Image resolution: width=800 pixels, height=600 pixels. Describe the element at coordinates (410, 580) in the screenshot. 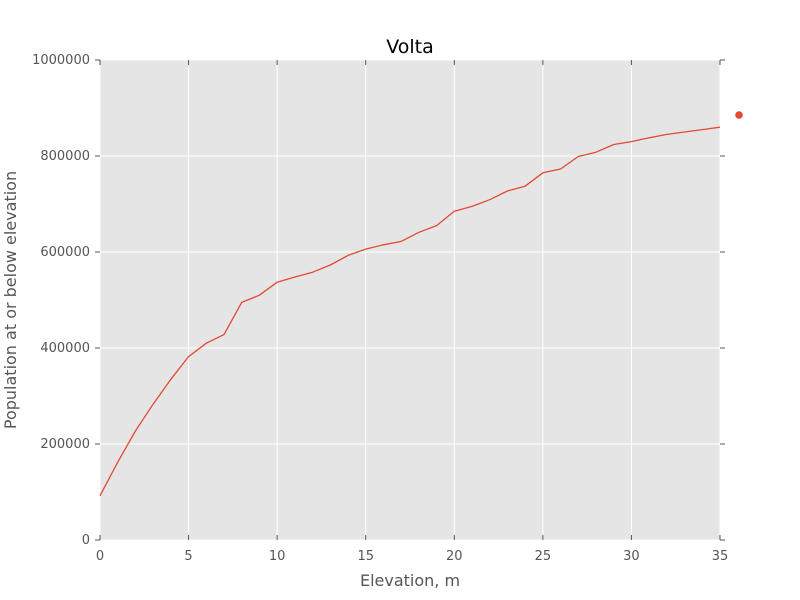

I see `x-axis-label: Elevation, m` at that location.